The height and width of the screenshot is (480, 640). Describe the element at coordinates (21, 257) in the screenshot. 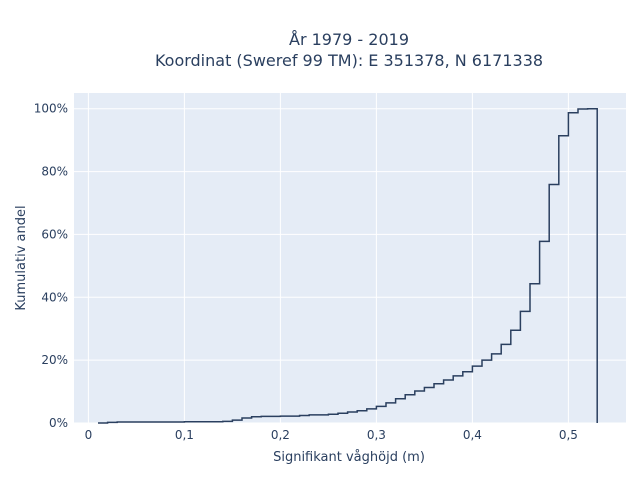

I see `y-axis-title: Kumulativ andel` at that location.